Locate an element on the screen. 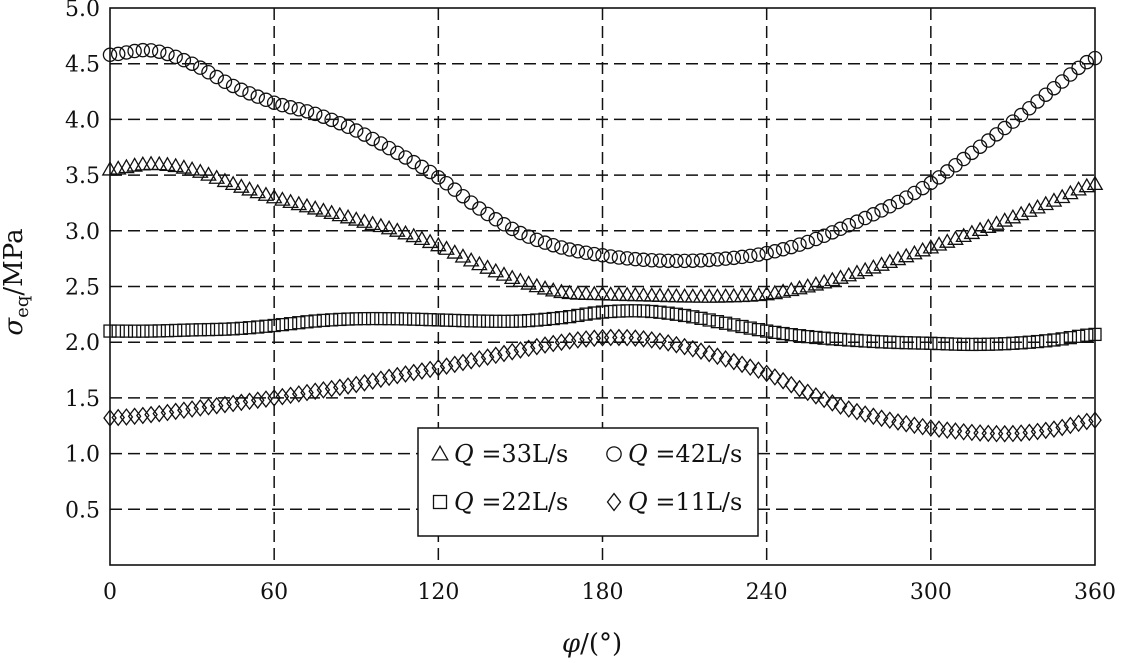  y-axis-label: σeq/MPa is located at coordinates (16, 281).